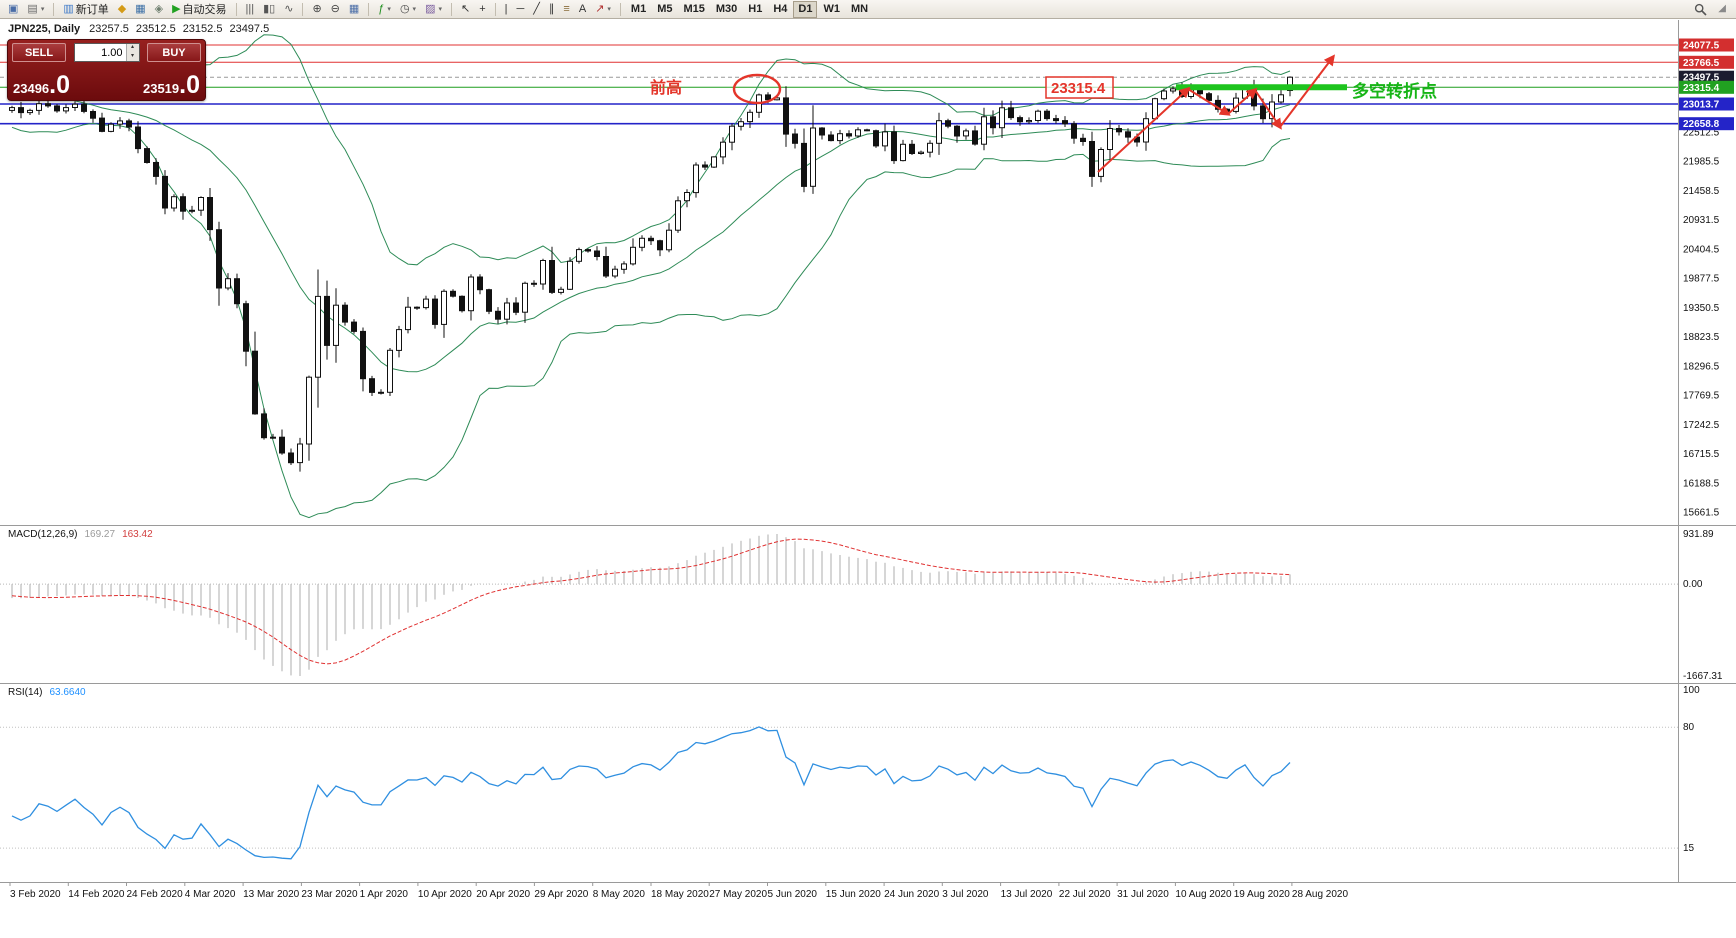 The height and width of the screenshot is (938, 1736). I want to click on indicators-icon: ƒ, so click(381, 8).